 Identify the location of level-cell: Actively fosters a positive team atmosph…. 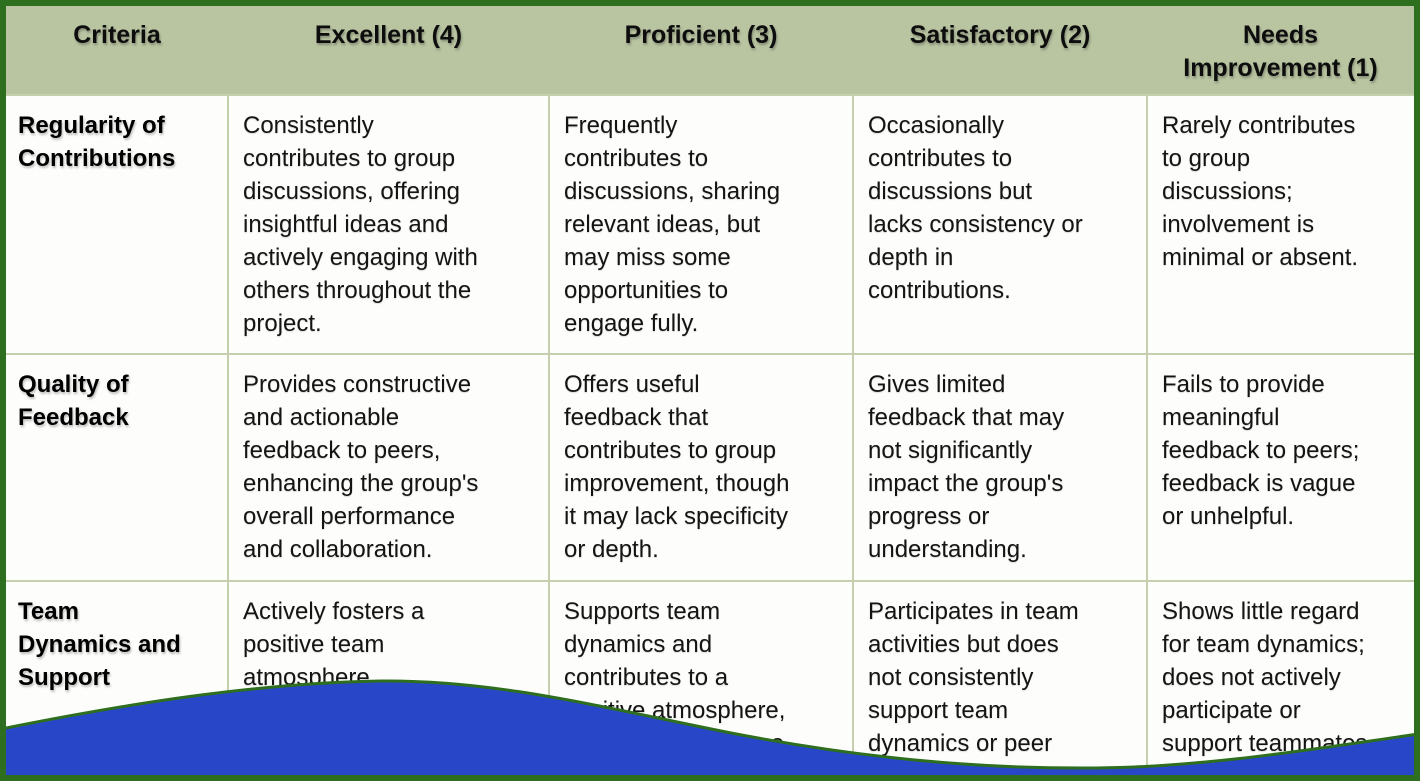
(388, 677).